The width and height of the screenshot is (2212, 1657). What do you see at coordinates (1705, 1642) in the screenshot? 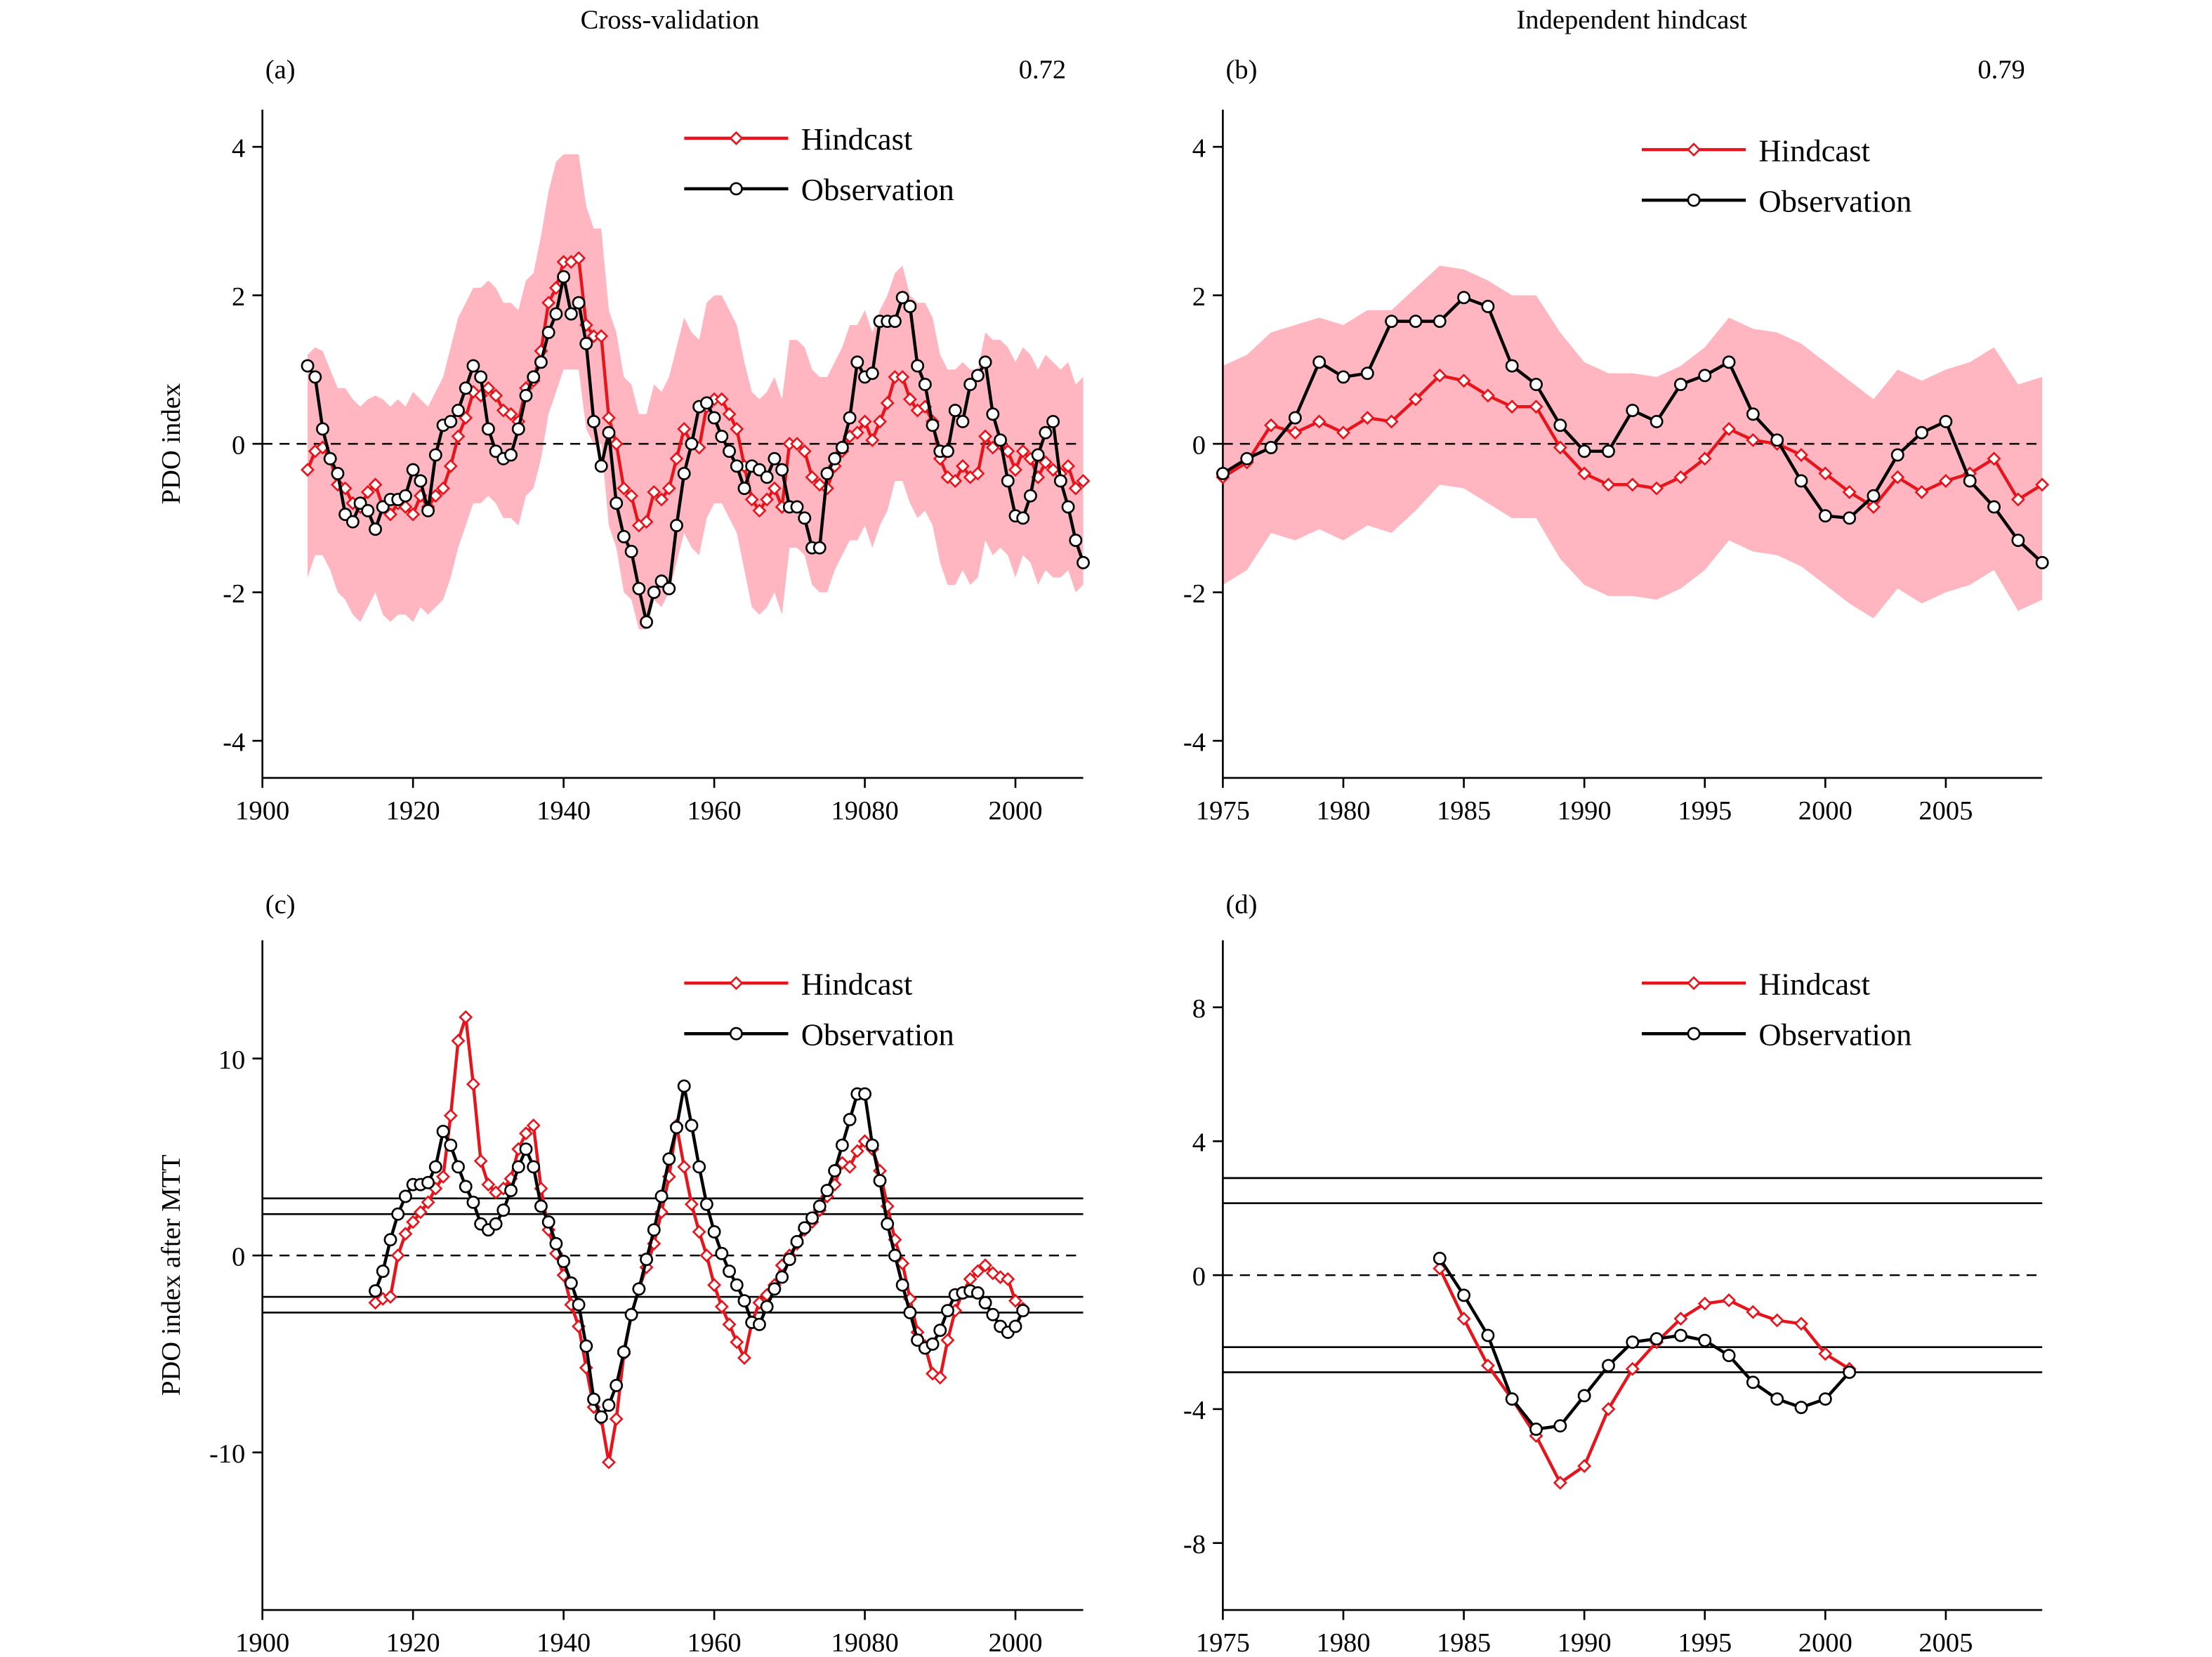
I see `x-tick-label: 1995` at bounding box center [1705, 1642].